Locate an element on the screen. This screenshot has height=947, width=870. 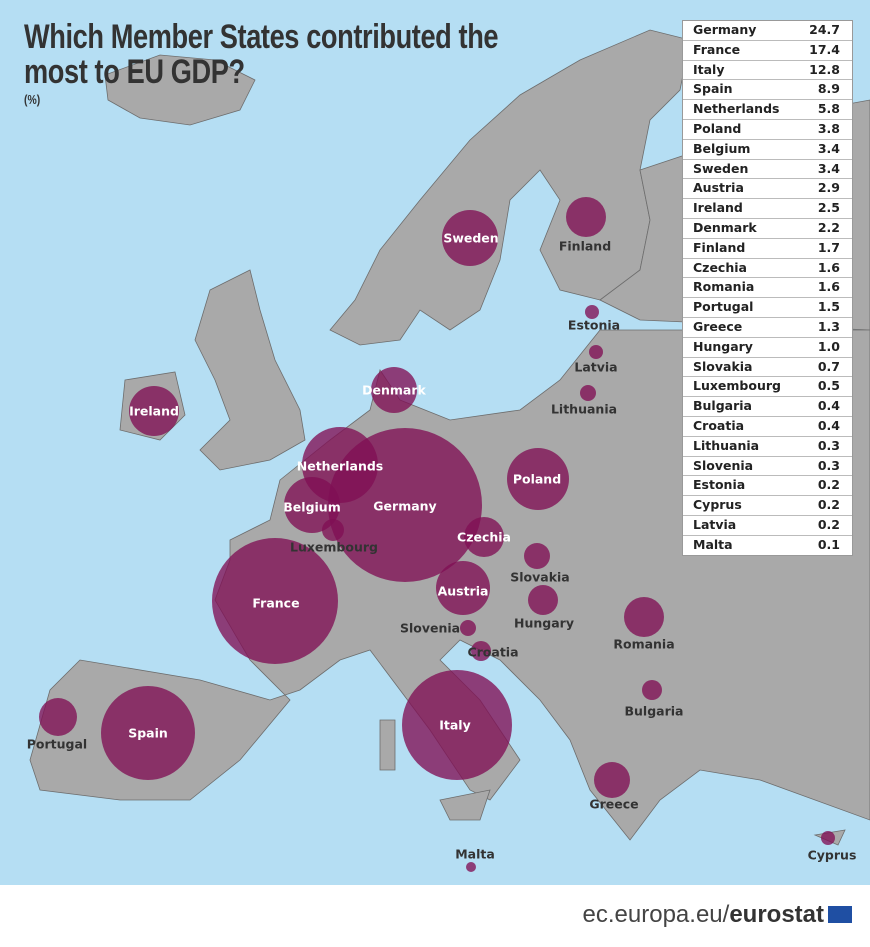
country-value: 1.0 is located at coordinates (828, 346).